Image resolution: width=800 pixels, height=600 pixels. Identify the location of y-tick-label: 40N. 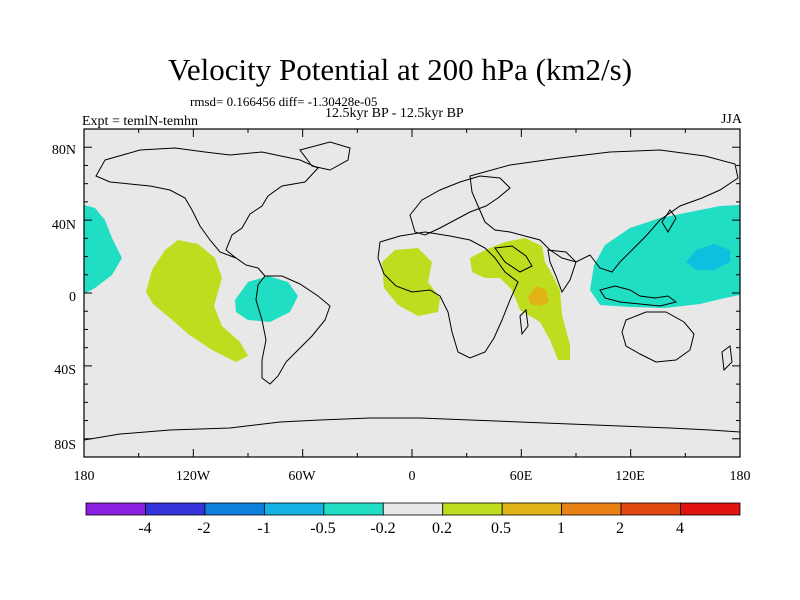
(64, 225).